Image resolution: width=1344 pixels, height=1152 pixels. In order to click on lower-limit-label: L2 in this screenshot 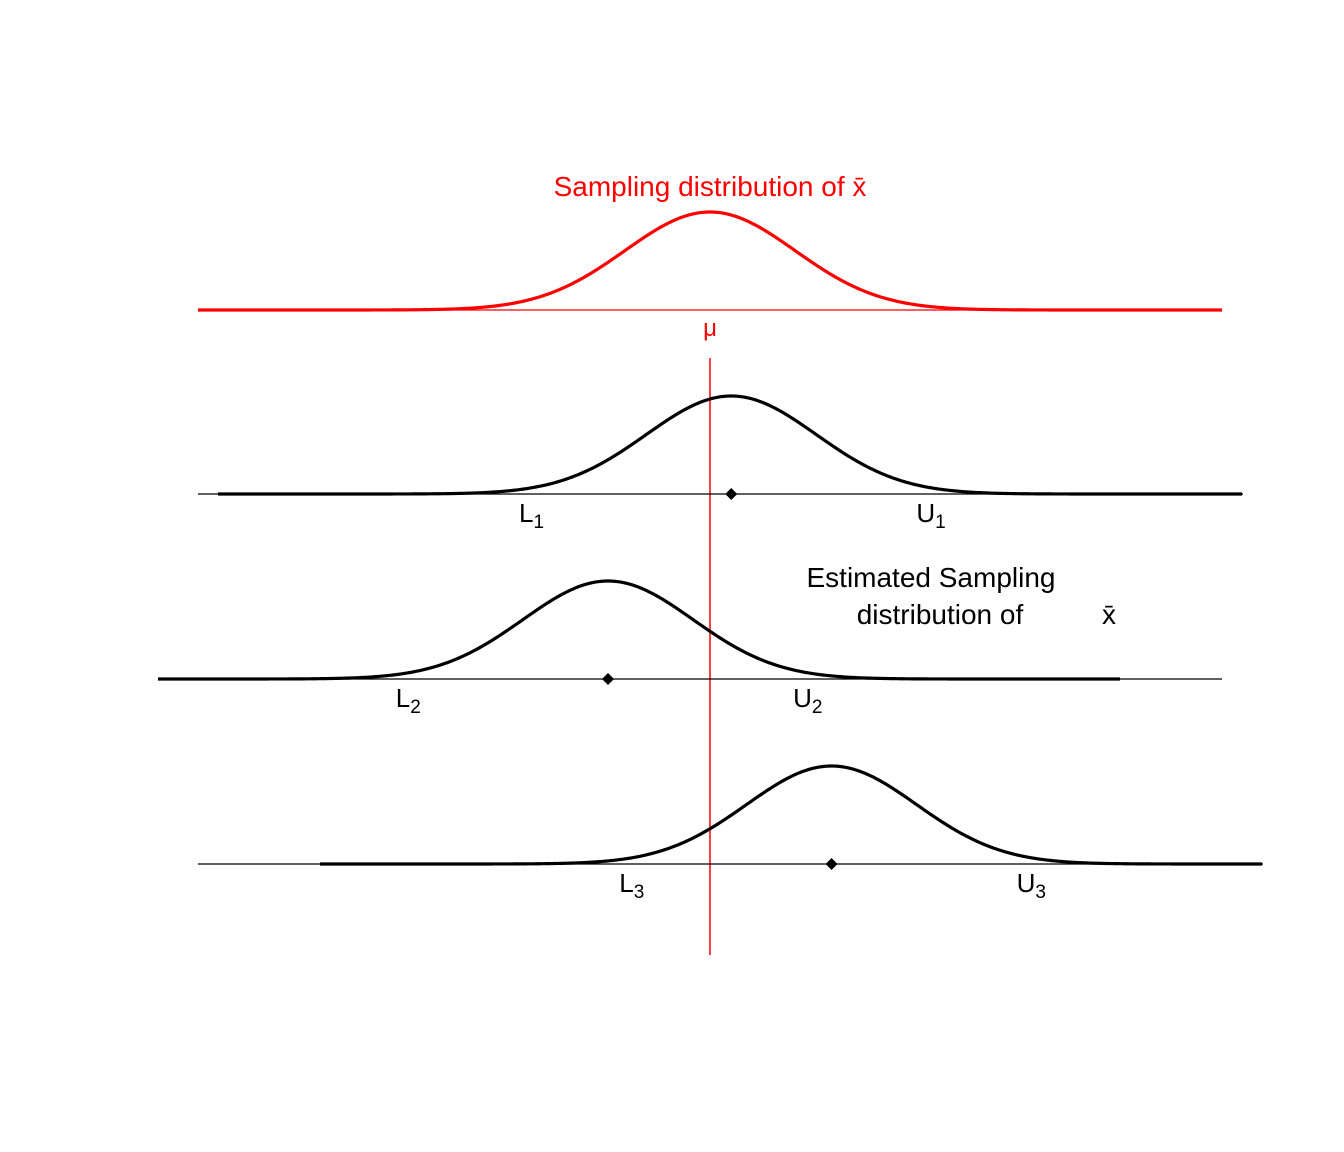, I will do `click(408, 700)`.